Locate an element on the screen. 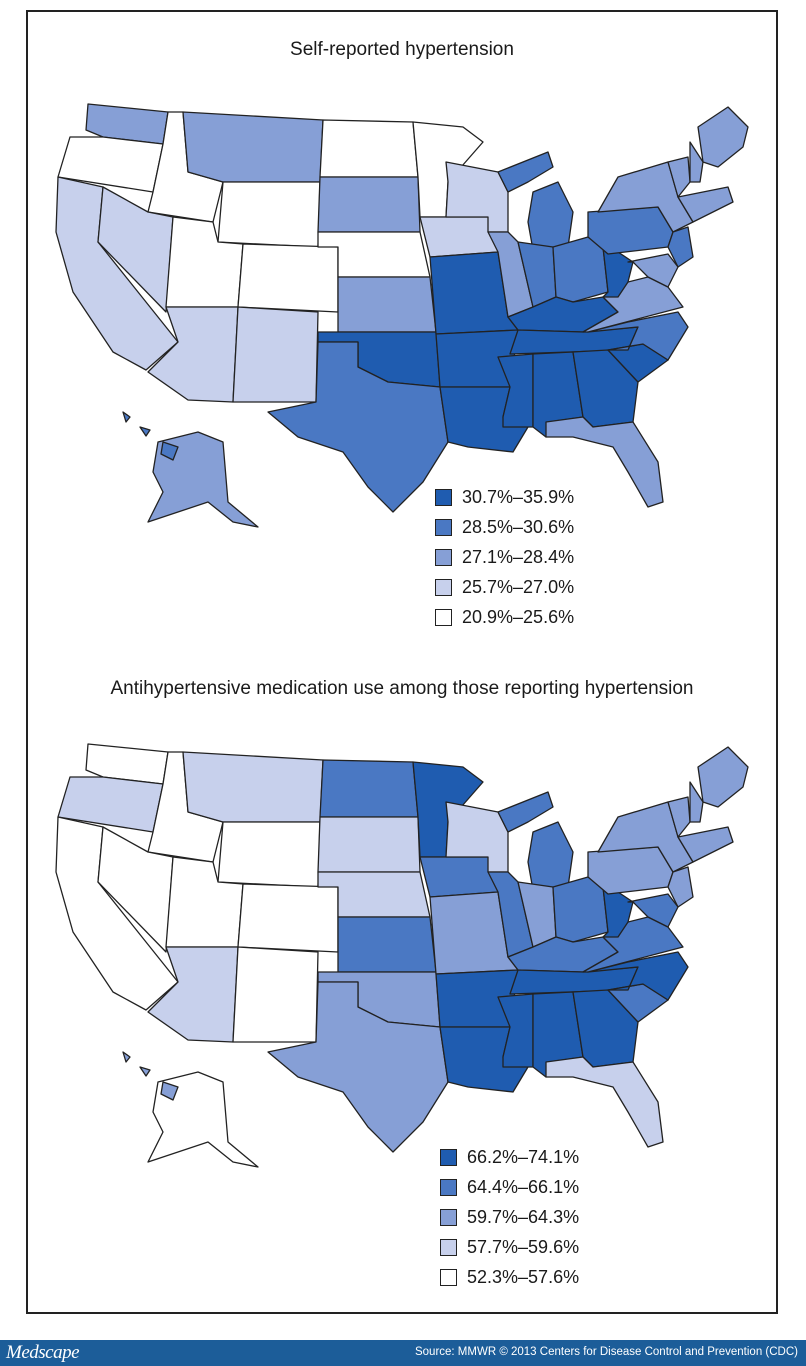 This screenshot has height=1366, width=806. legend-label: 64.4%–66.1% is located at coordinates (523, 1186).